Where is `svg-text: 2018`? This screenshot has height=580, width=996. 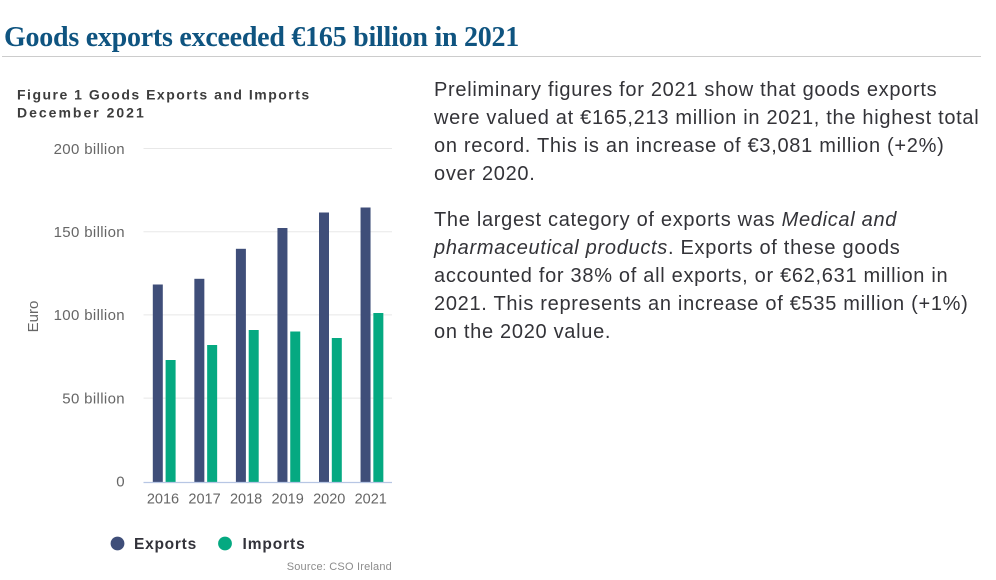 svg-text: 2018 is located at coordinates (246, 500).